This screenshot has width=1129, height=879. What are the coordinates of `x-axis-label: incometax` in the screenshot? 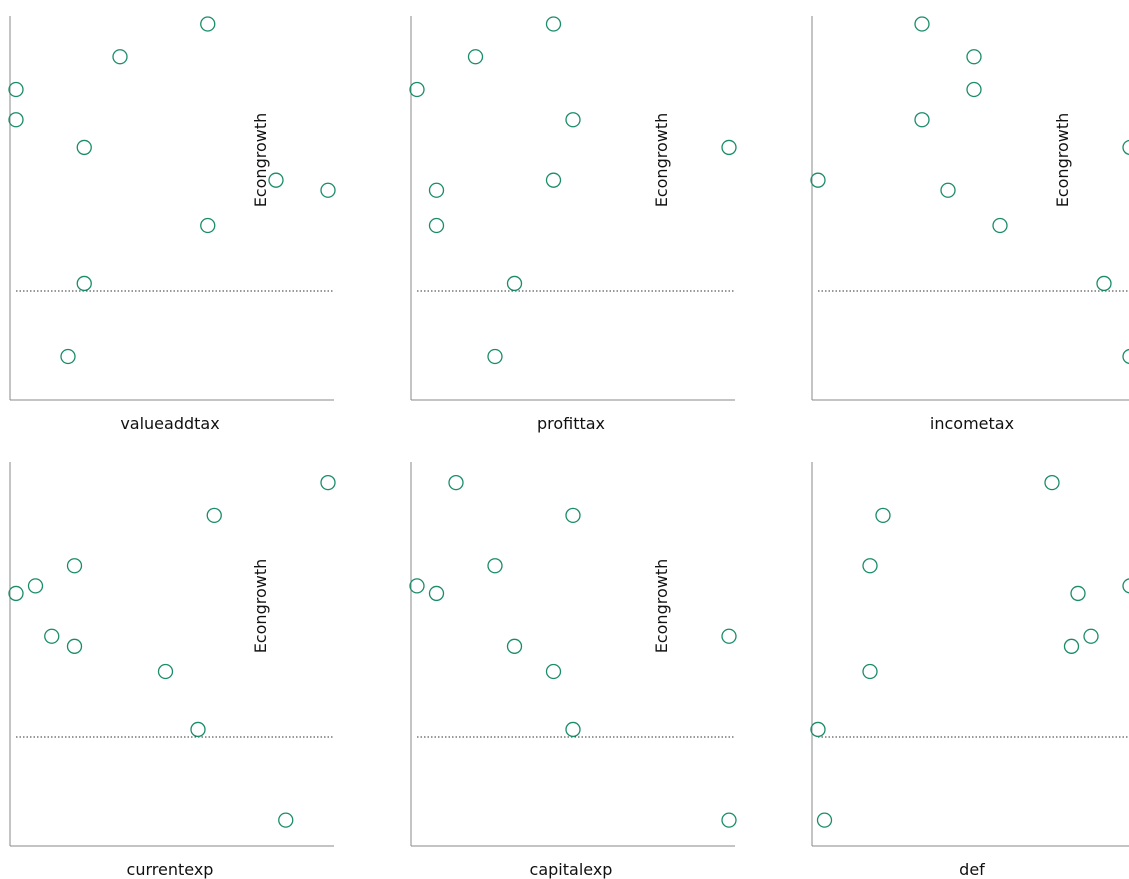 It's located at (972, 423).